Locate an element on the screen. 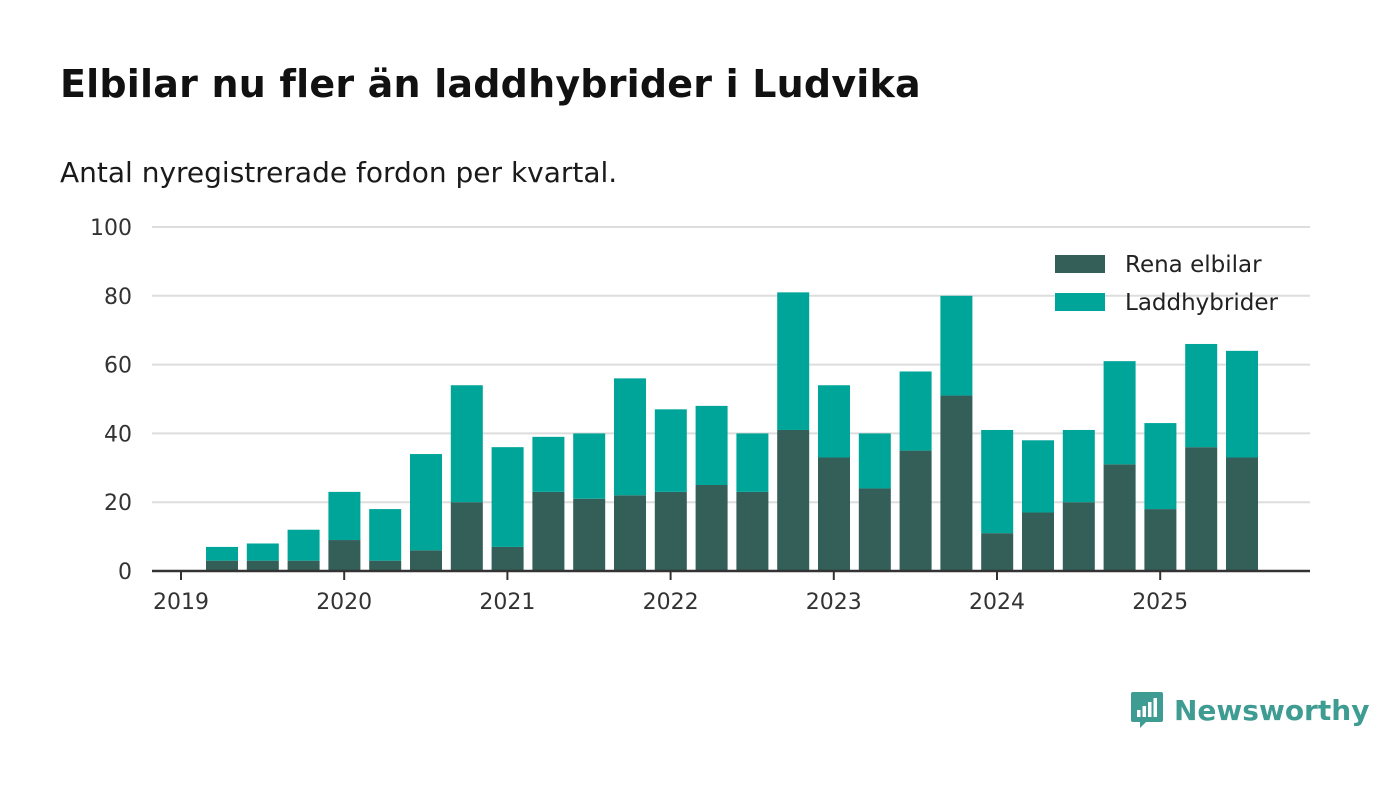  chart-subtitle: Antal nyregistrerade fordon per kvartal. is located at coordinates (339, 172).